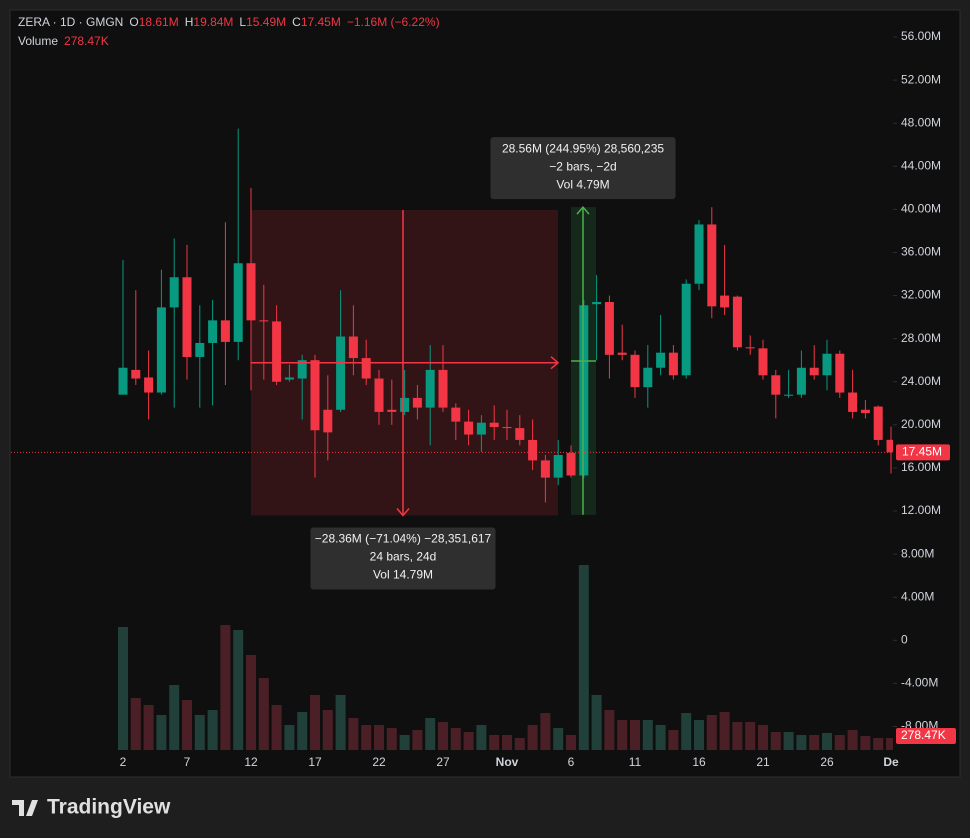 The image size is (970, 838). Describe the element at coordinates (827, 762) in the screenshot. I see `x-tick-label: 26` at that location.